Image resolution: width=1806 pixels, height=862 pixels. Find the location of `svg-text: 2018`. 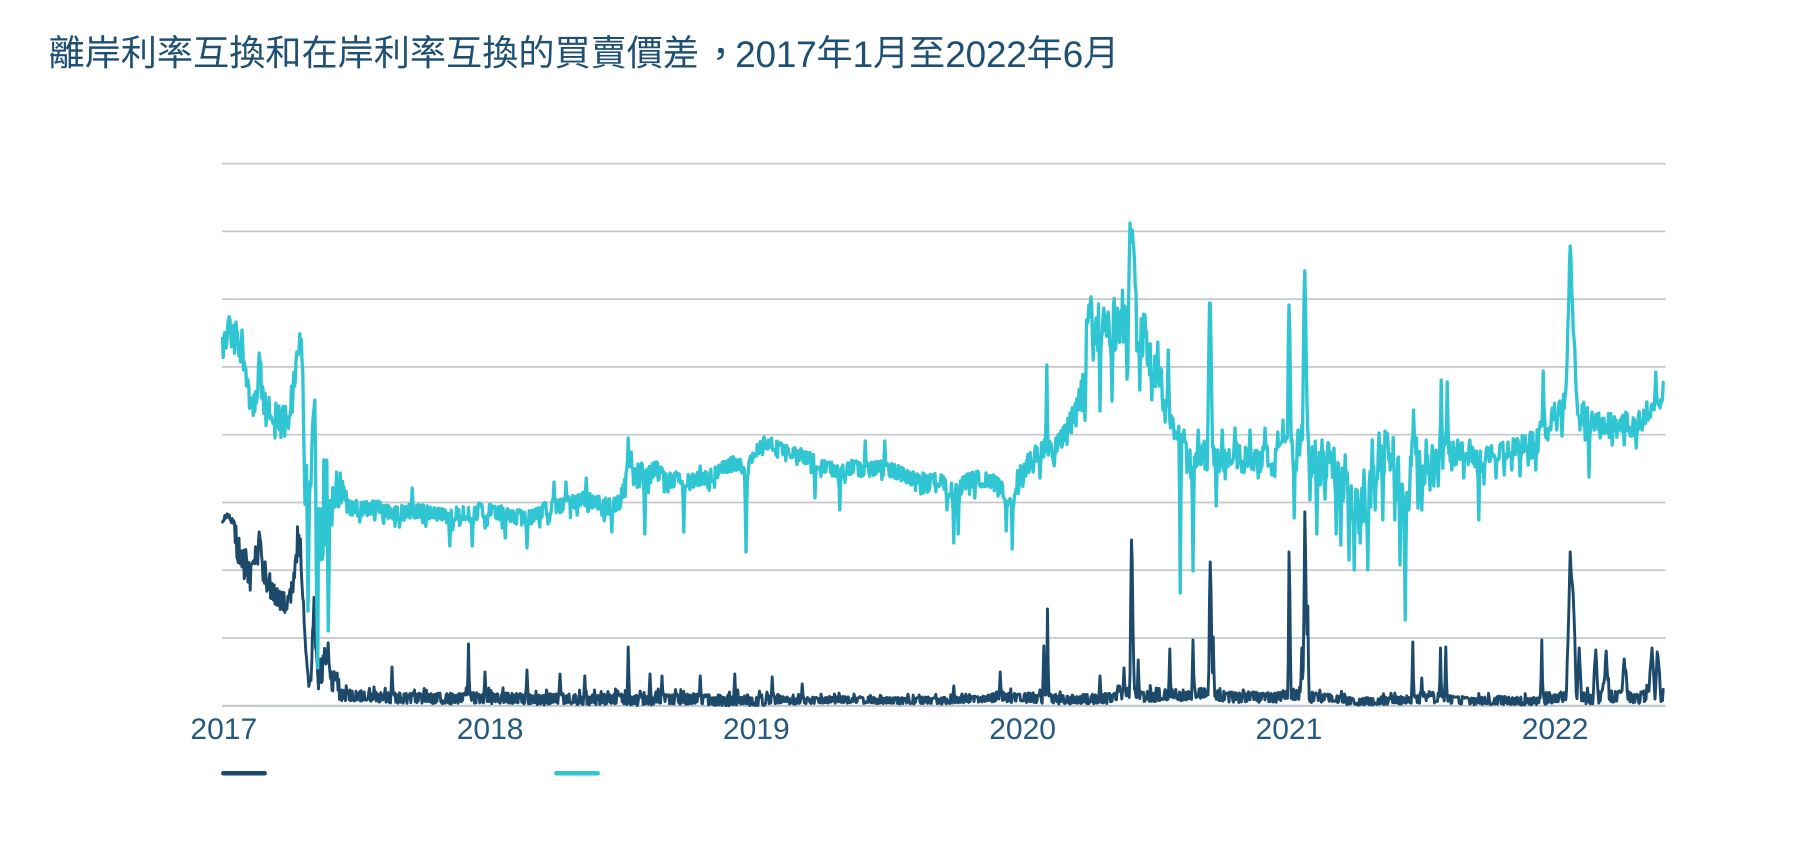

svg-text: 2018 is located at coordinates (490, 729).